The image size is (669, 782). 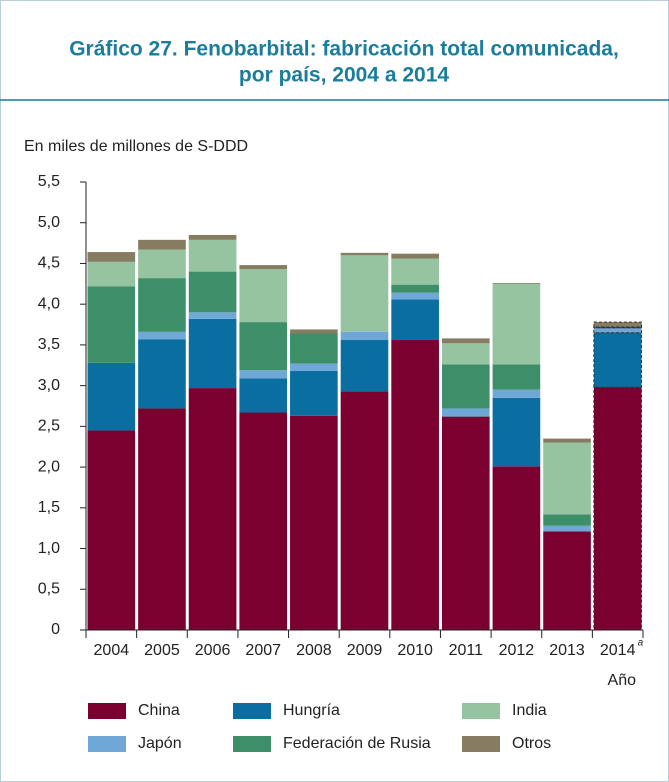 What do you see at coordinates (344, 75) in the screenshot?
I see `chart-title: por país, 2004 a 2014` at bounding box center [344, 75].